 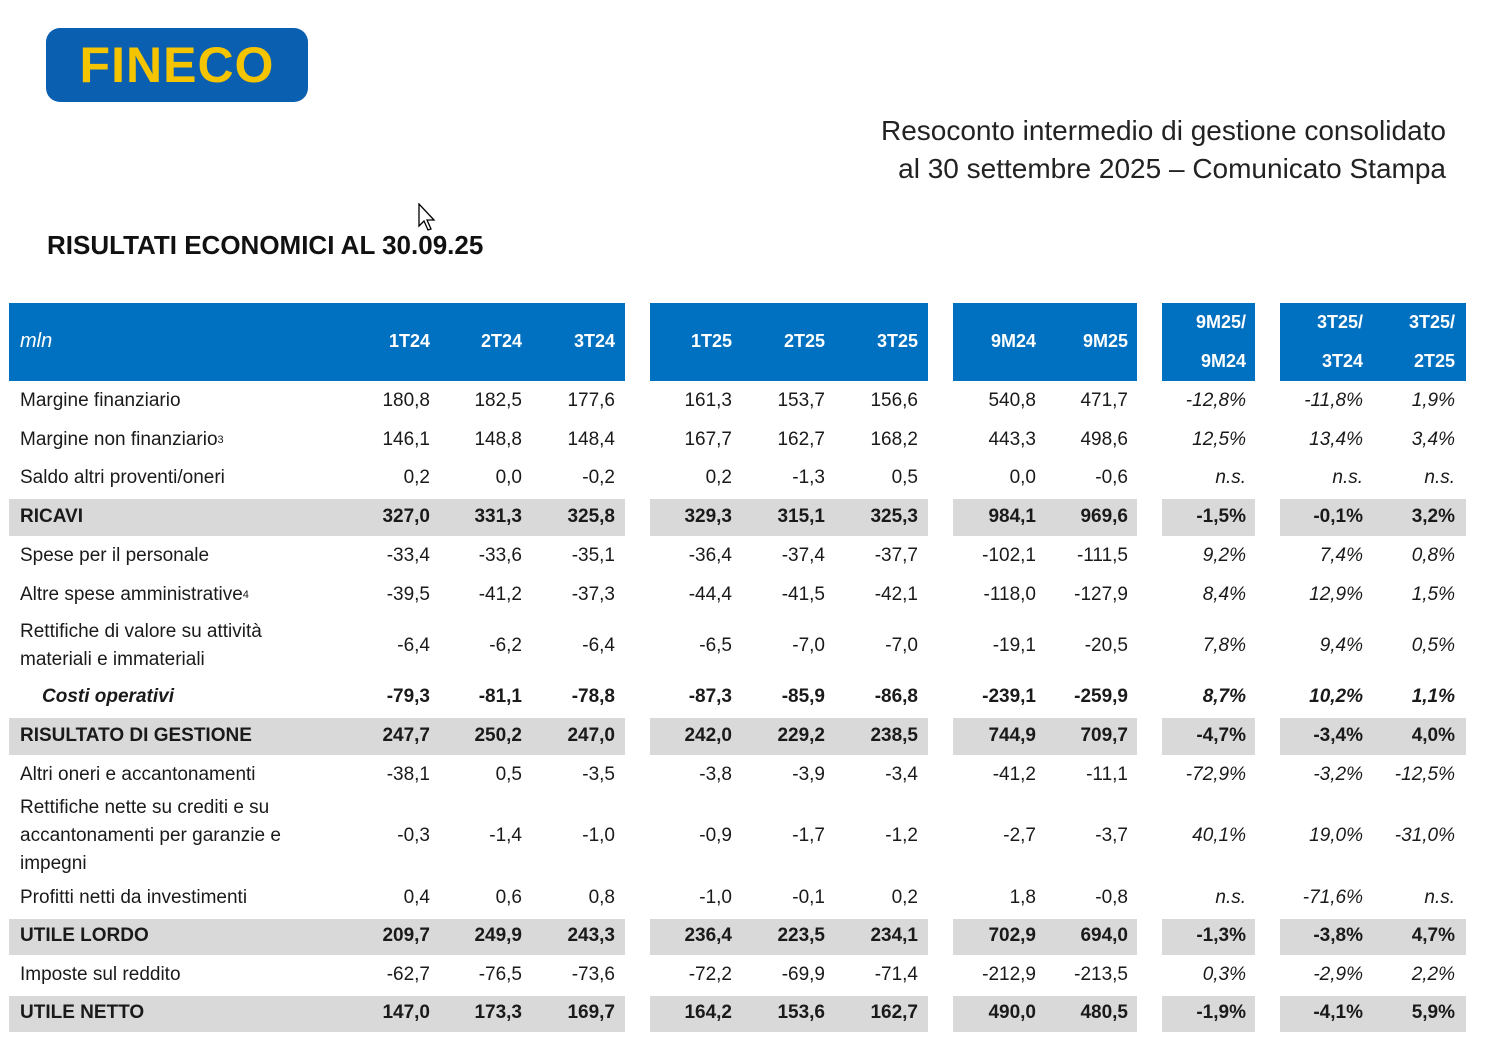 What do you see at coordinates (508, 897) in the screenshot?
I see `table-cell: 0,6` at bounding box center [508, 897].